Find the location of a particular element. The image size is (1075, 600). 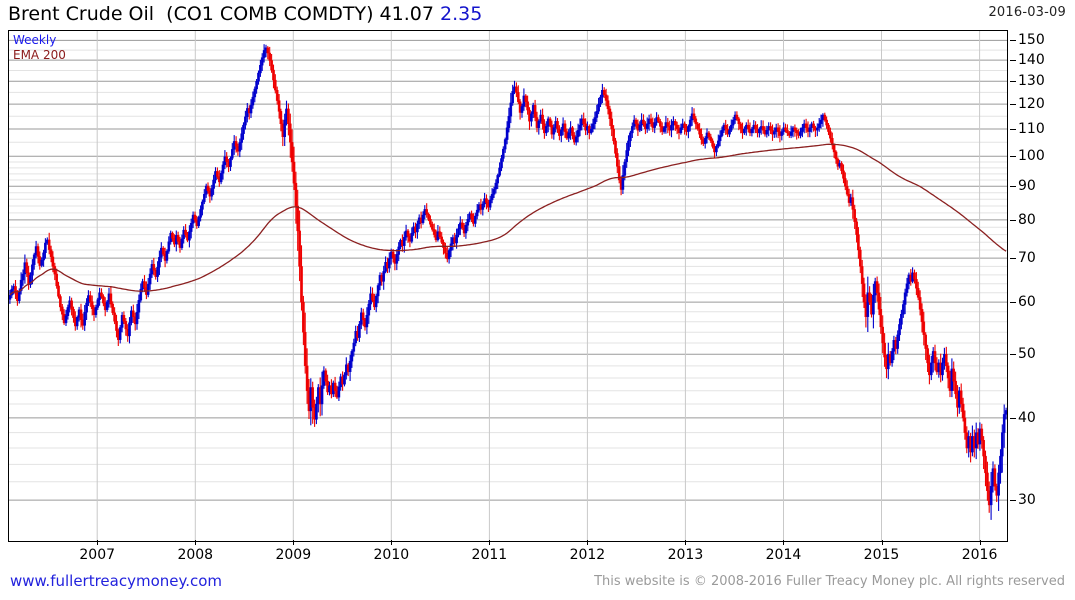

x-tick-mark-2007 is located at coordinates (98, 542).